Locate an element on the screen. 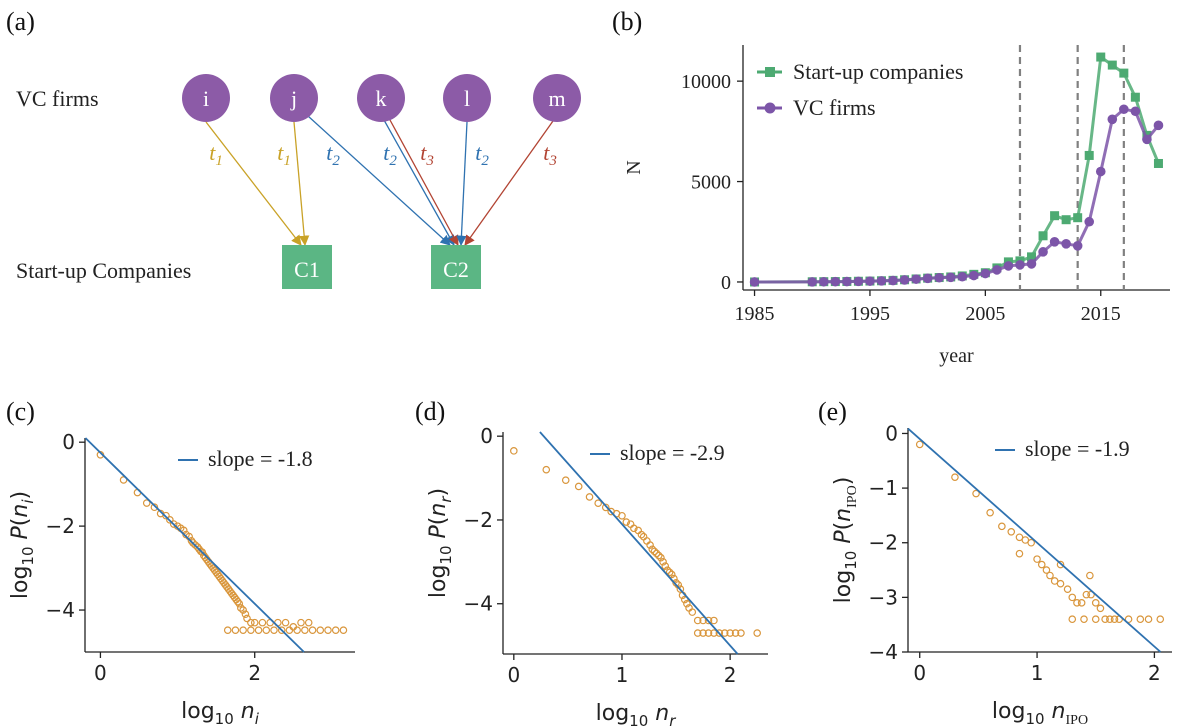  y-tick-label: −4 is located at coordinates (60, 610).